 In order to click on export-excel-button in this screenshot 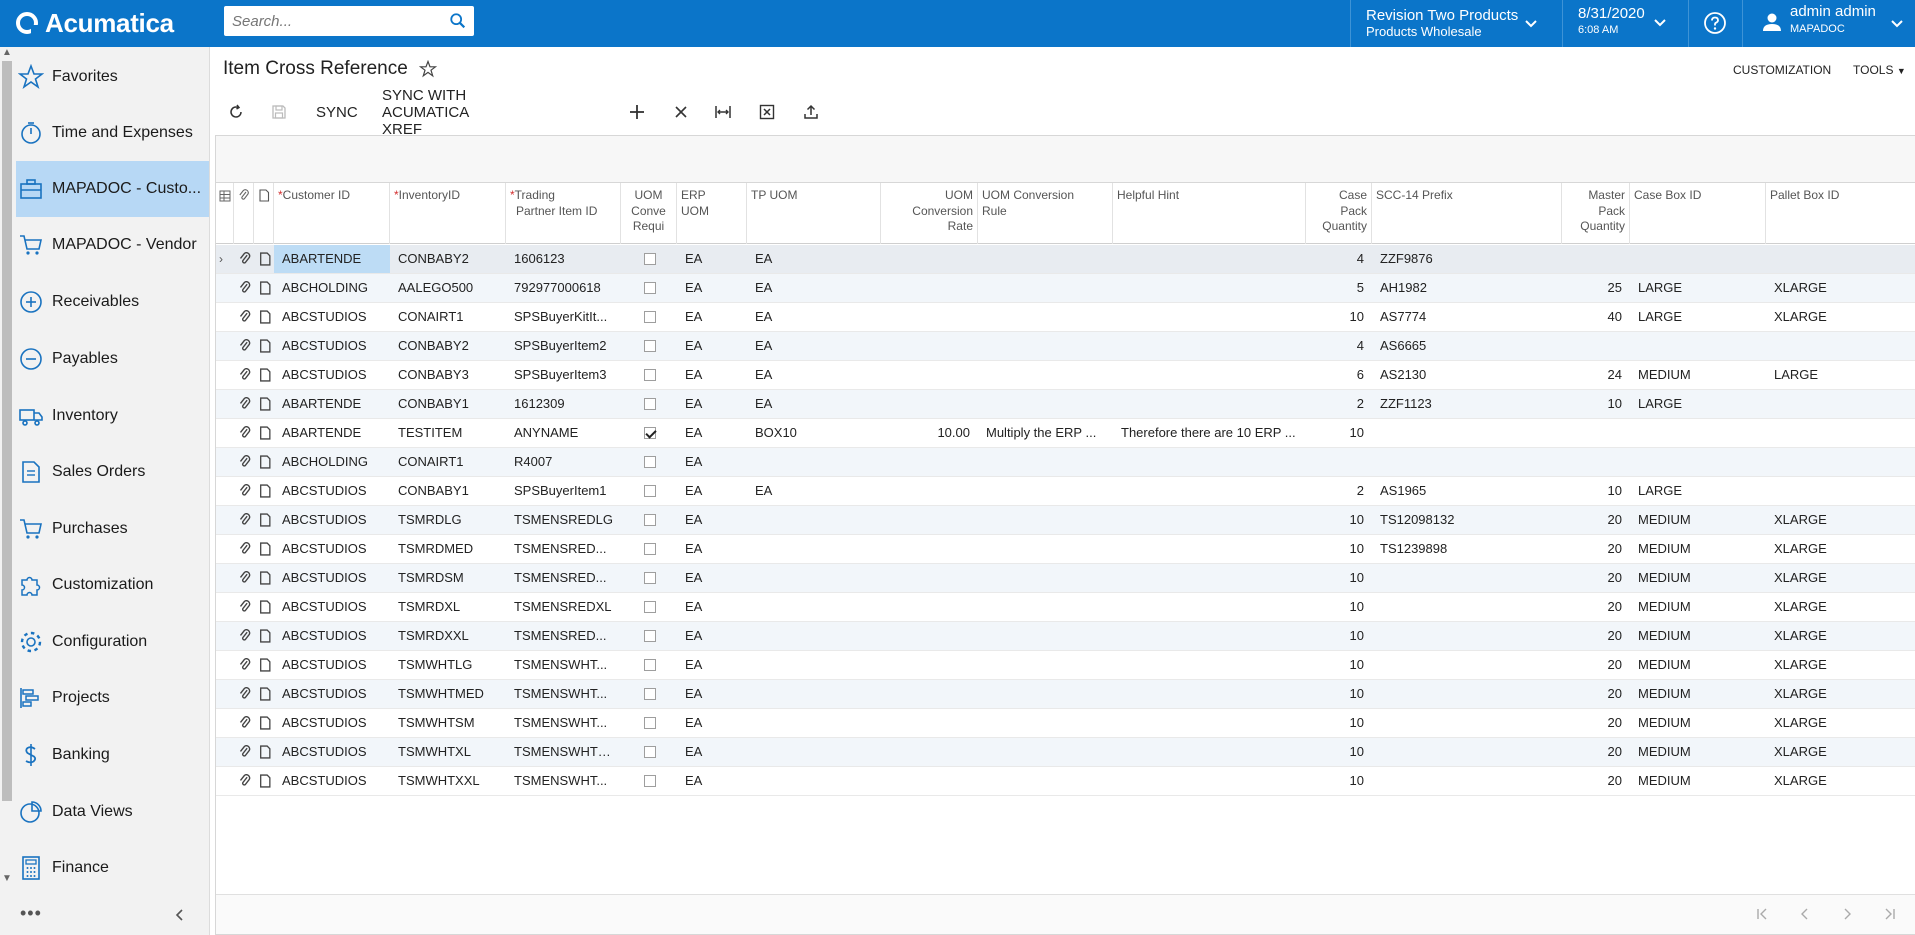, I will do `click(767, 112)`.